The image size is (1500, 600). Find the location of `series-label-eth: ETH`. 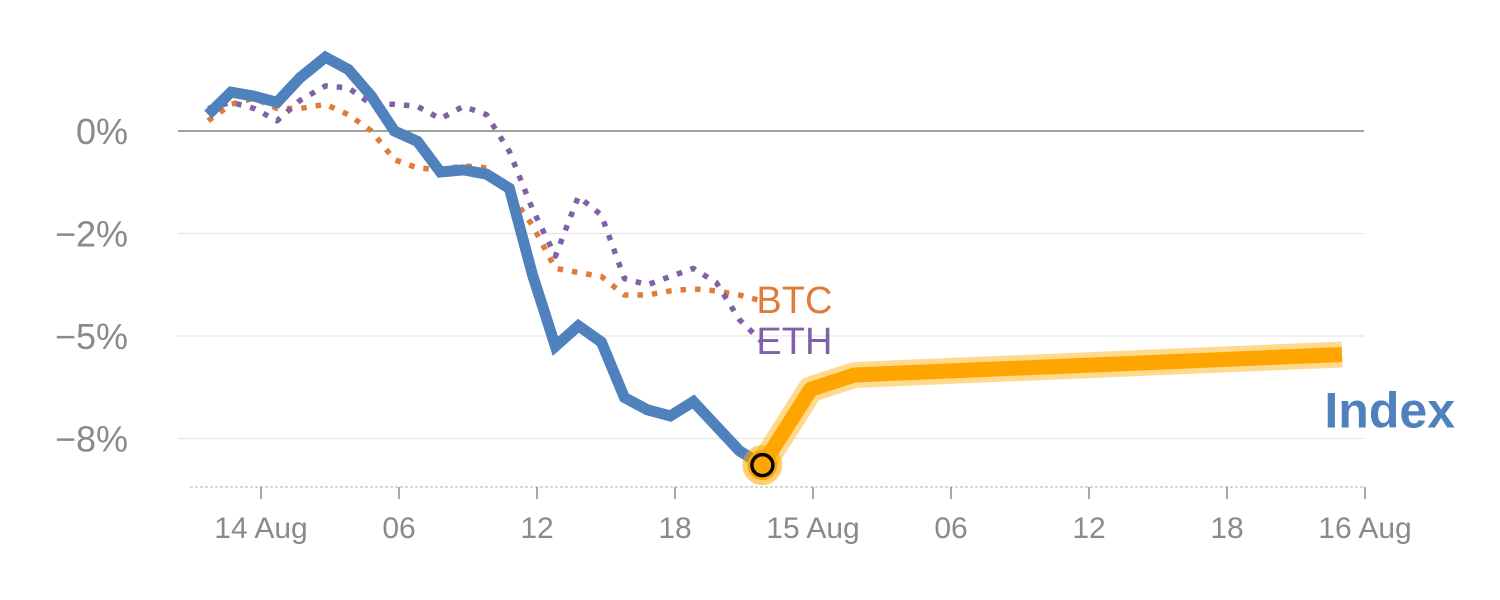

series-label-eth: ETH is located at coordinates (794, 342).